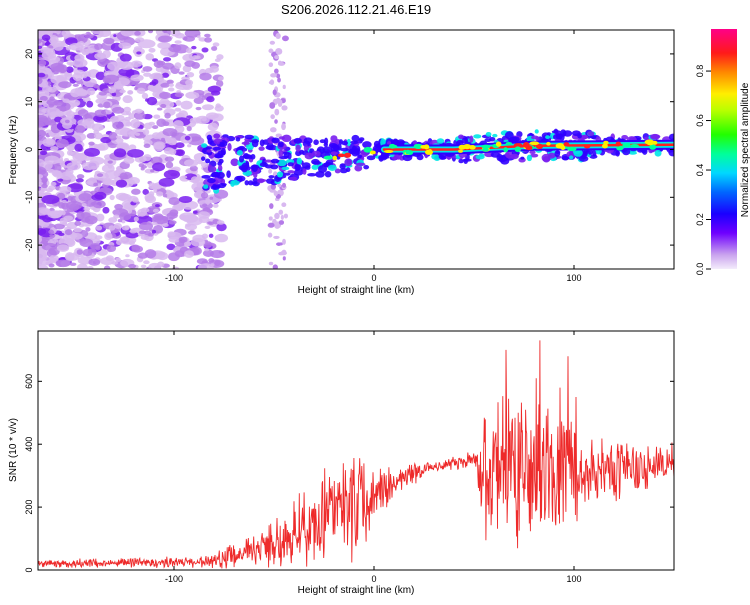 Image resolution: width=750 pixels, height=605 pixels. I want to click on spectrogram-y-tick-label: 0, so click(29, 149).